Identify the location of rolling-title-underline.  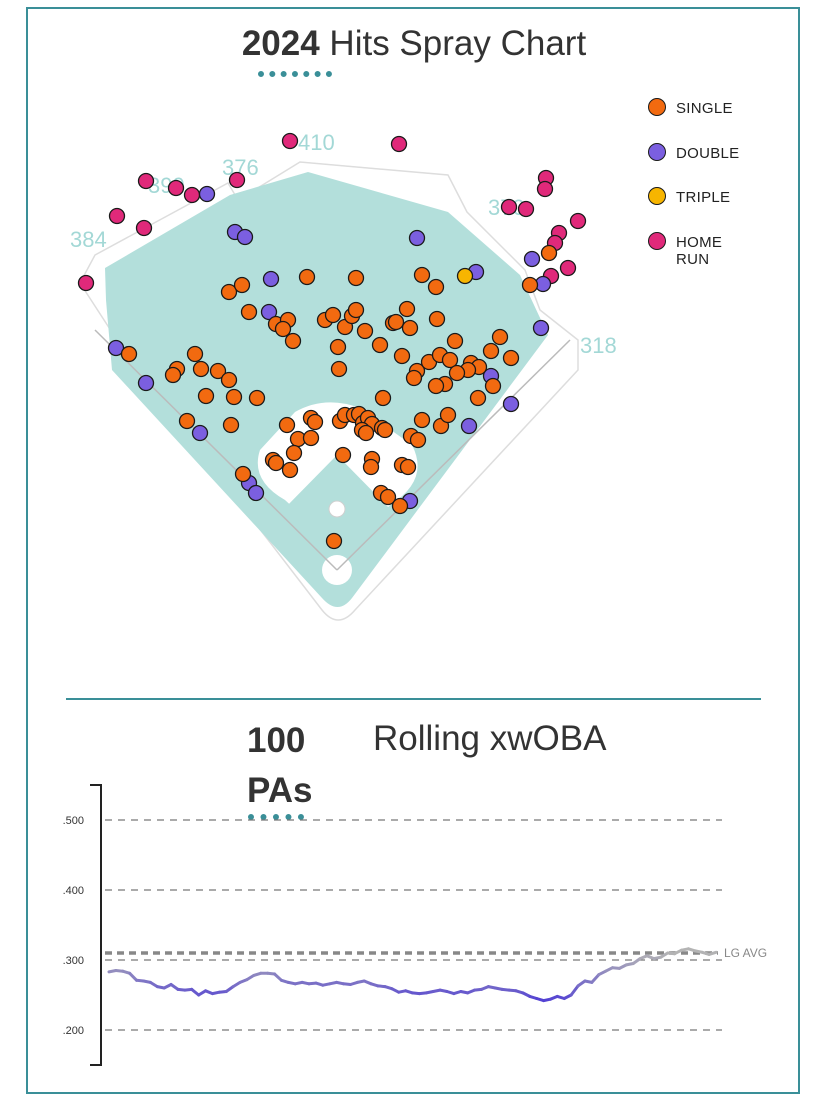
(276, 817).